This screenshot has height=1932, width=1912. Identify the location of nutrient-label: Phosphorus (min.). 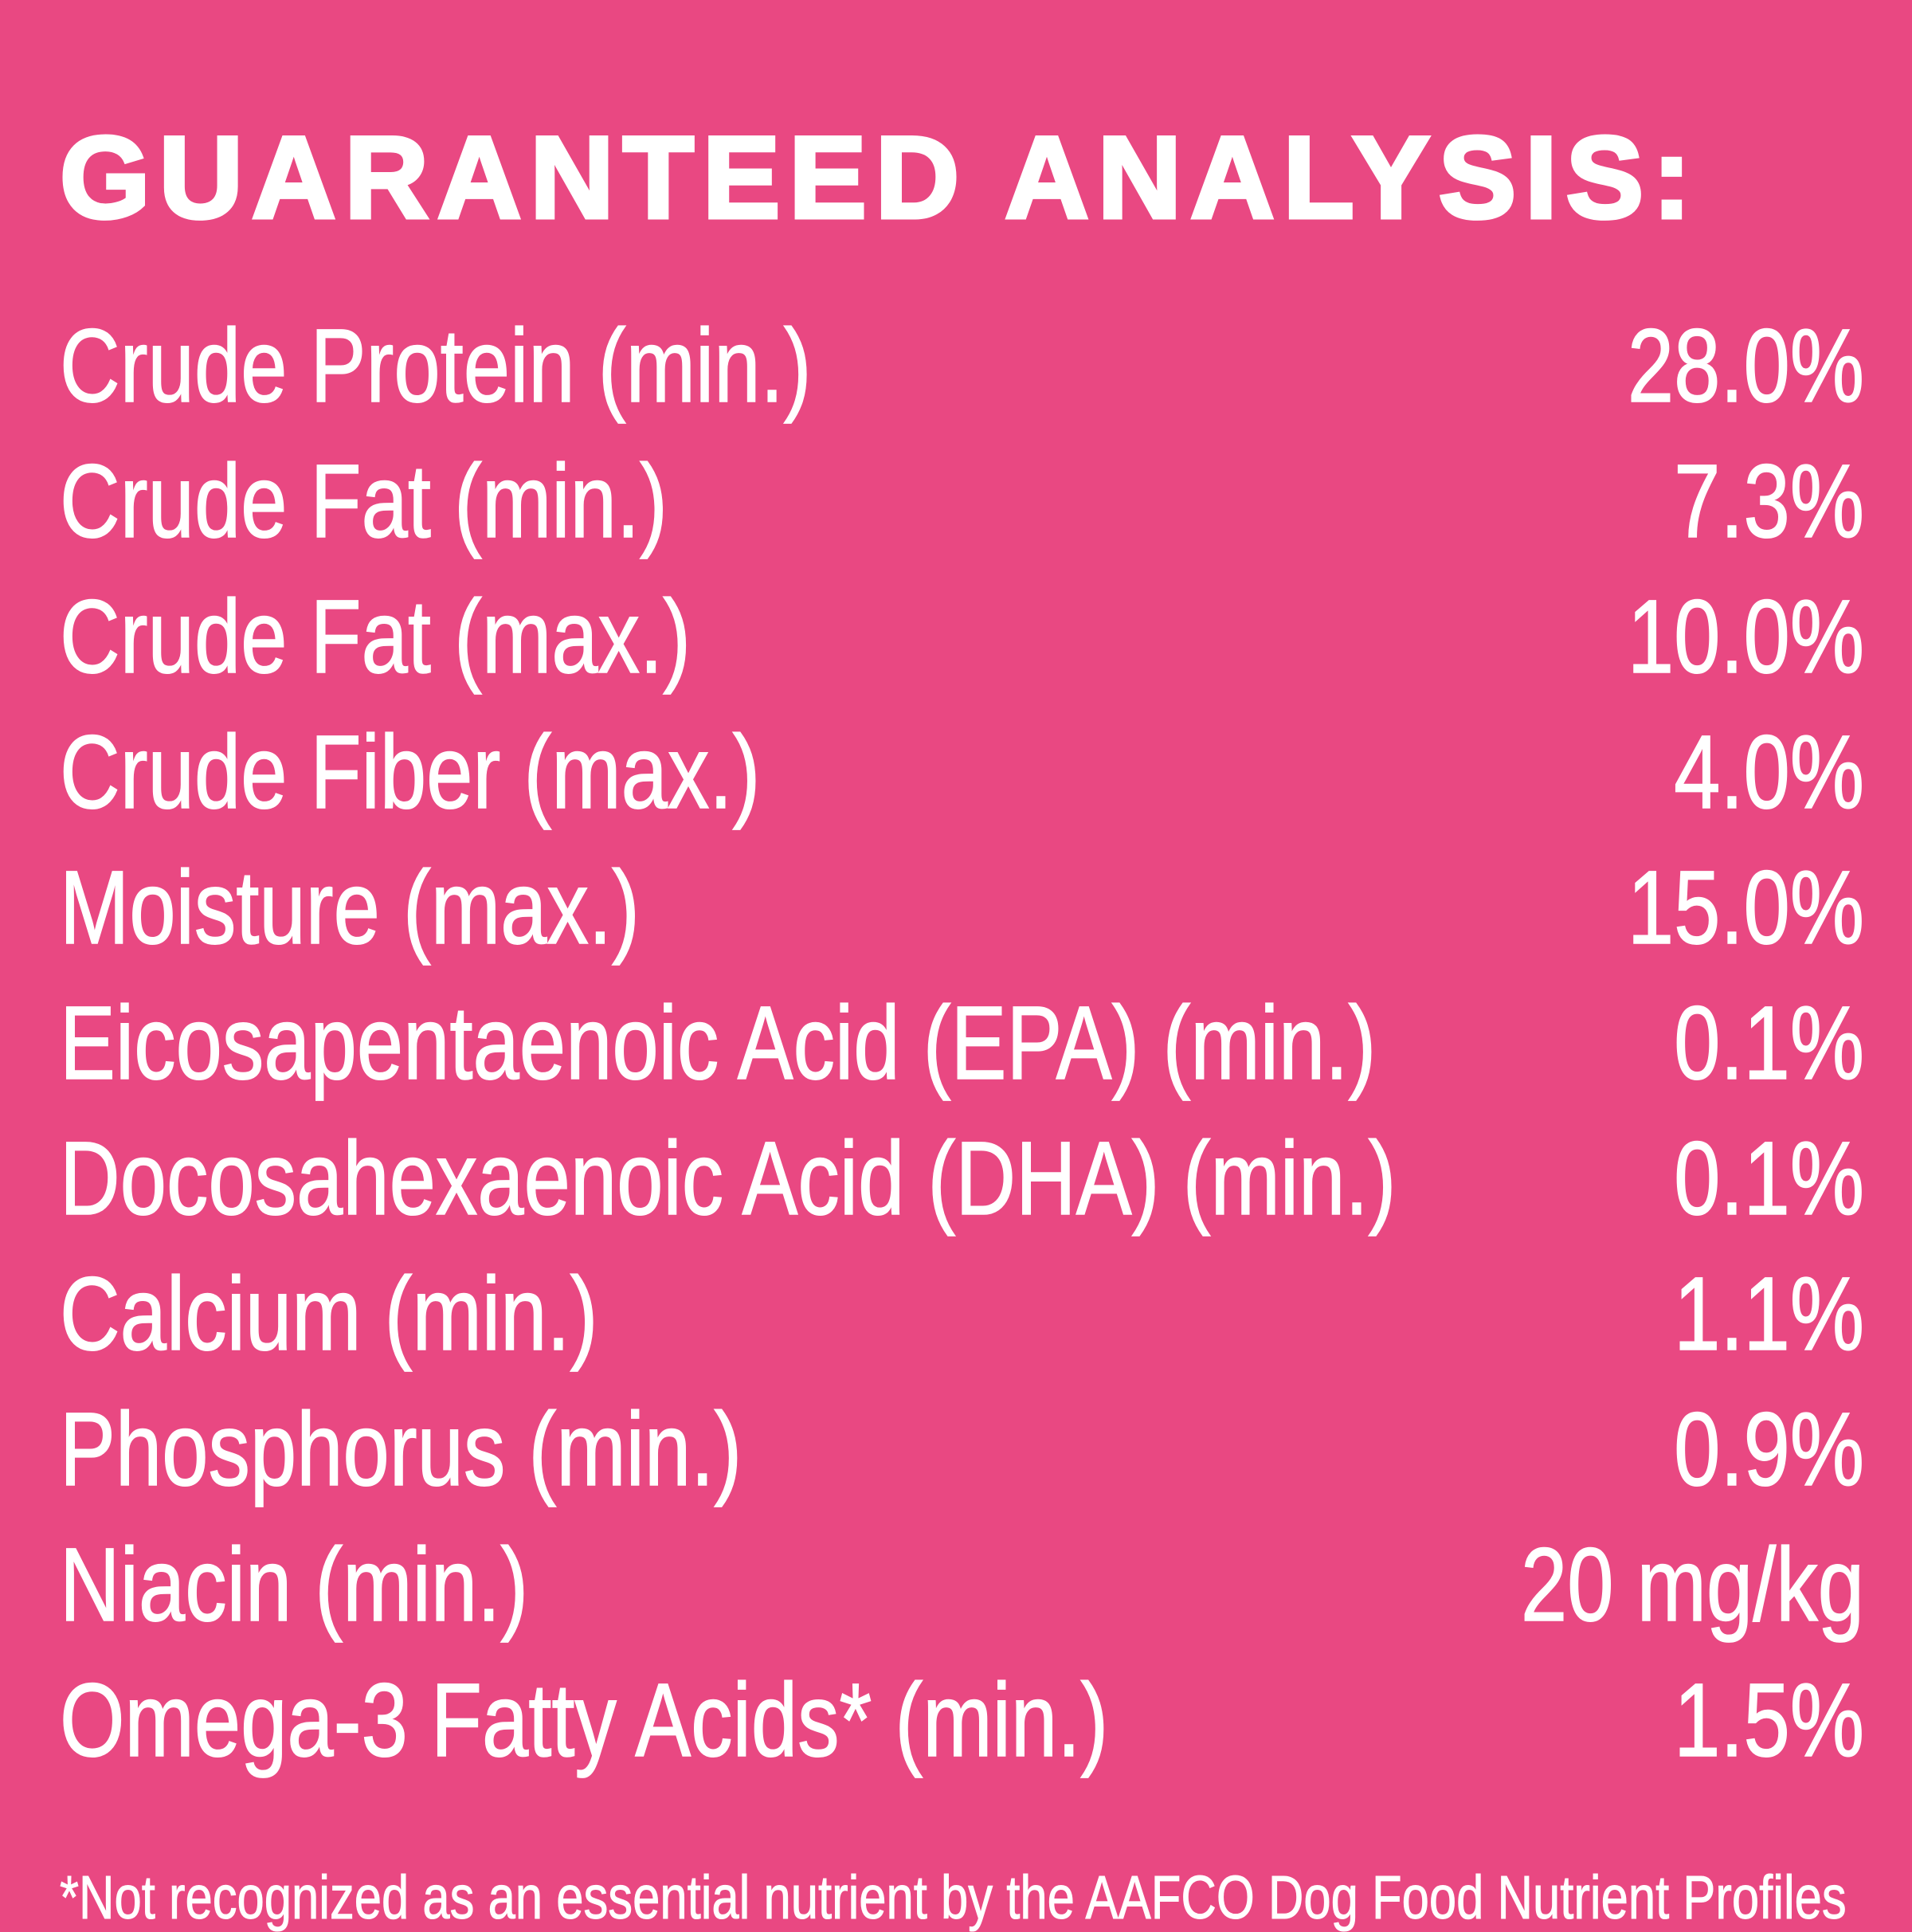
(400, 1448).